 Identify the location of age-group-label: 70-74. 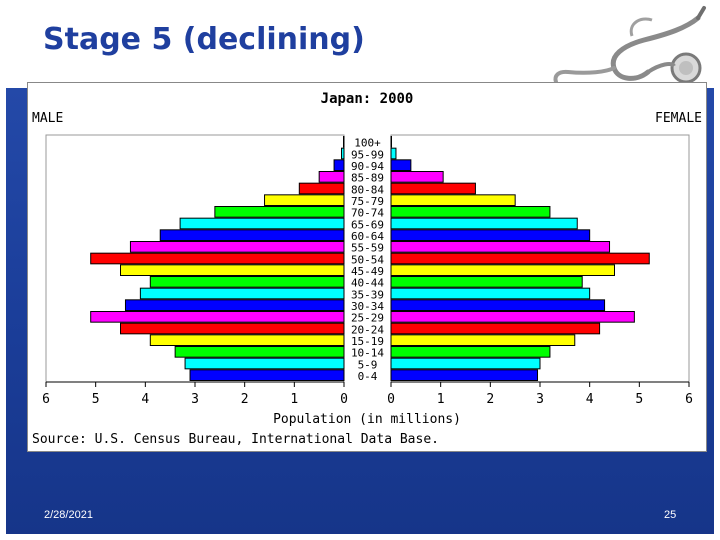
(367, 213).